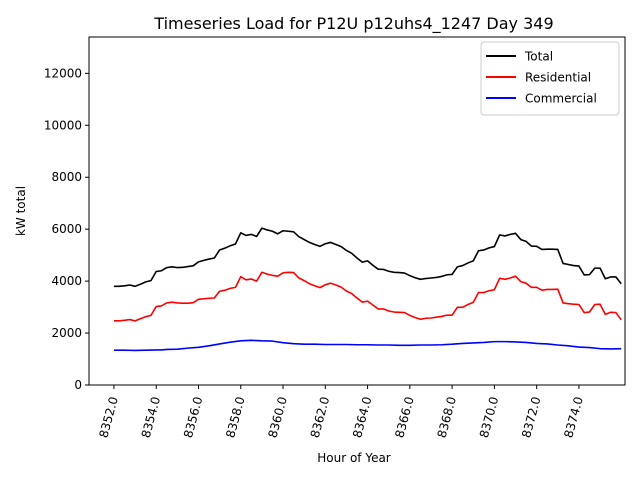  I want to click on legend-label-residential: Residential, so click(558, 78).